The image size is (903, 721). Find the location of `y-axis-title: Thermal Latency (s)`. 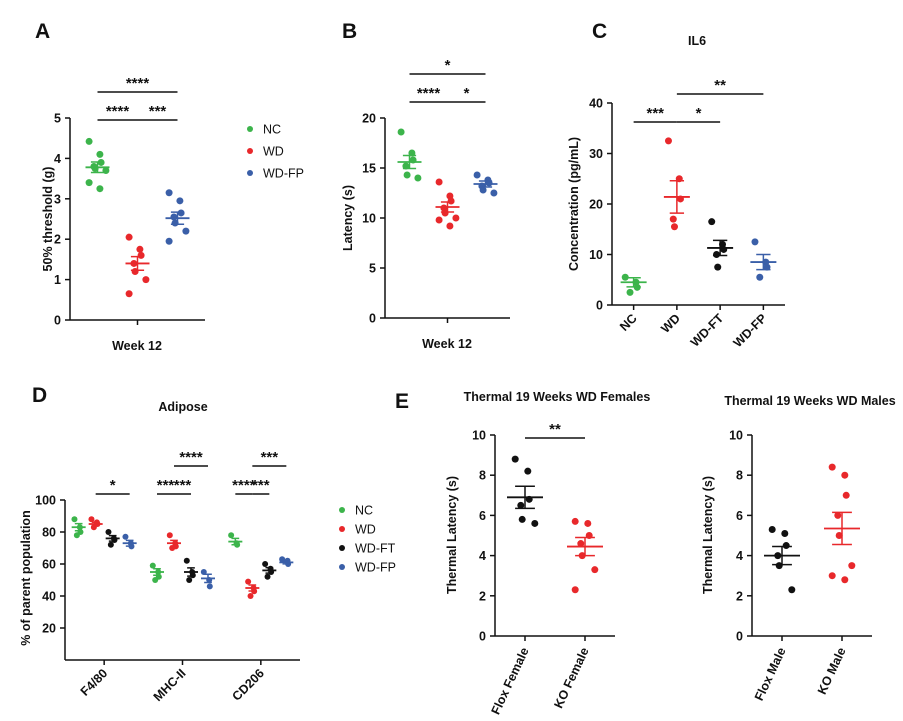

y-axis-title: Thermal Latency (s) is located at coordinates (708, 535).